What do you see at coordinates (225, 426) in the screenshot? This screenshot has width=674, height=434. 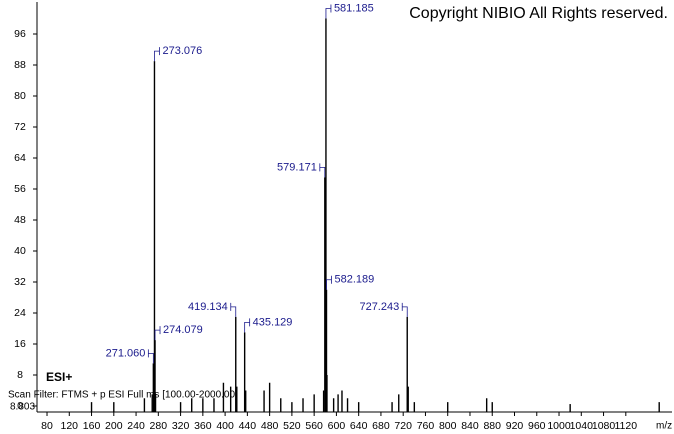 I see `x-tick-label: 400` at bounding box center [225, 426].